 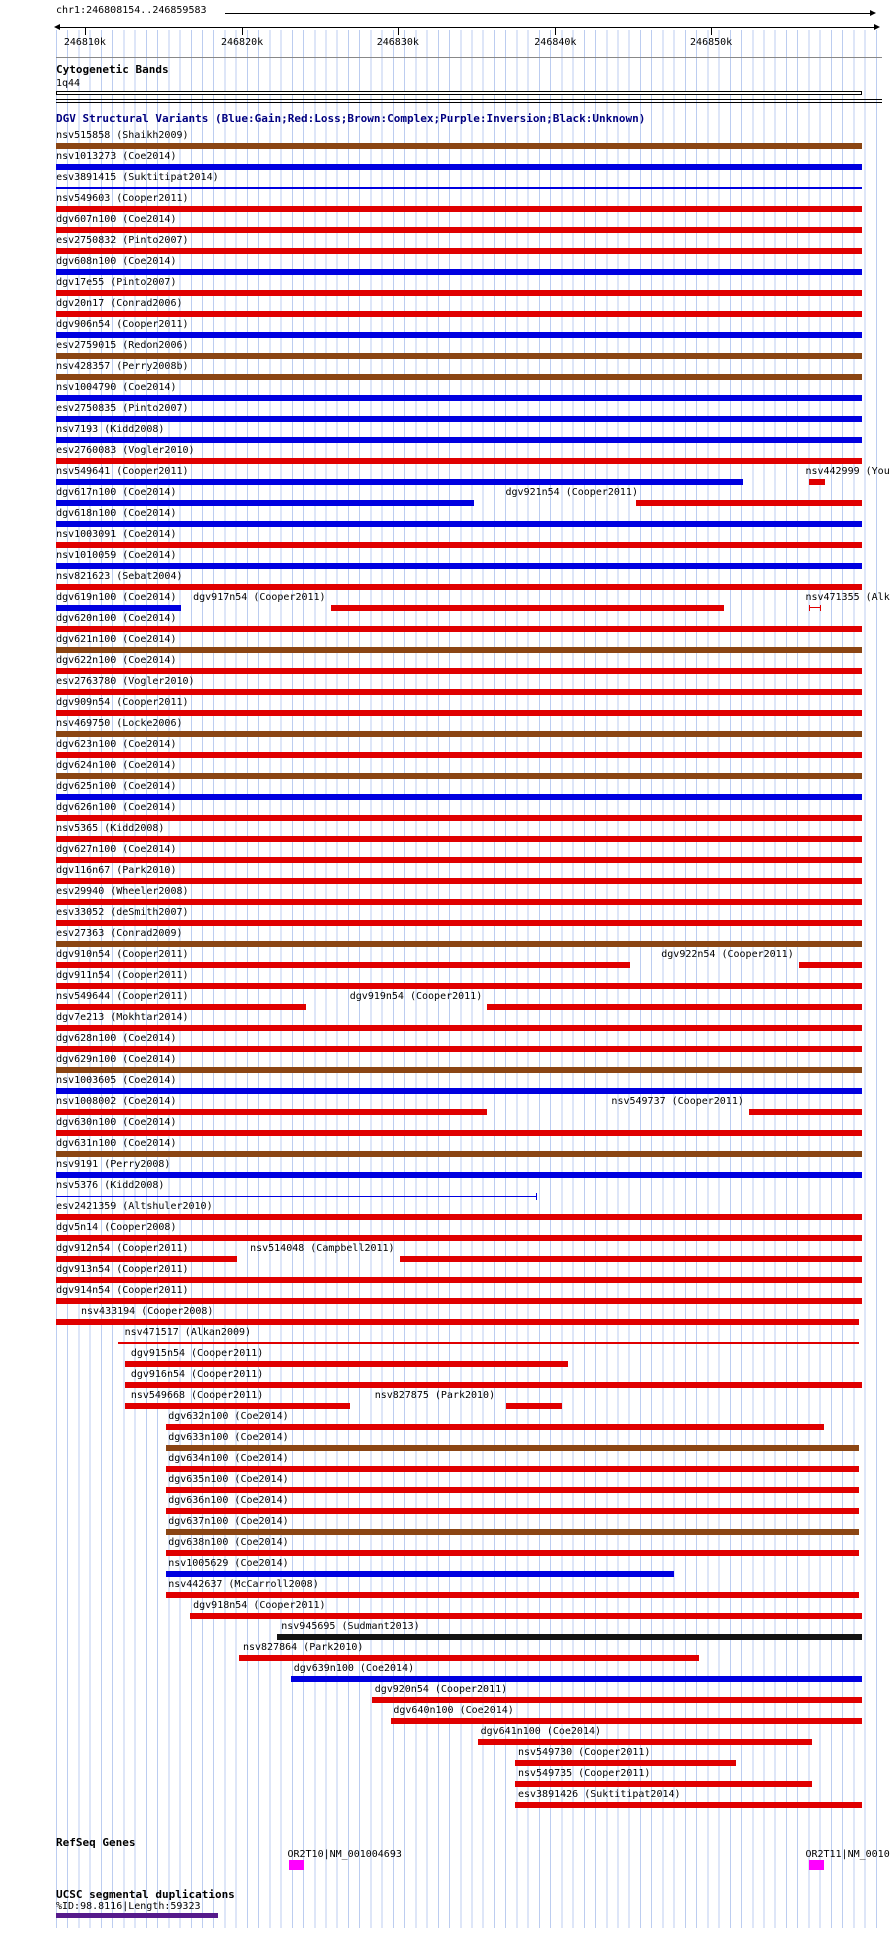 I want to click on variant-label: nsv1003091 (Coe2014), so click(x=116, y=534).